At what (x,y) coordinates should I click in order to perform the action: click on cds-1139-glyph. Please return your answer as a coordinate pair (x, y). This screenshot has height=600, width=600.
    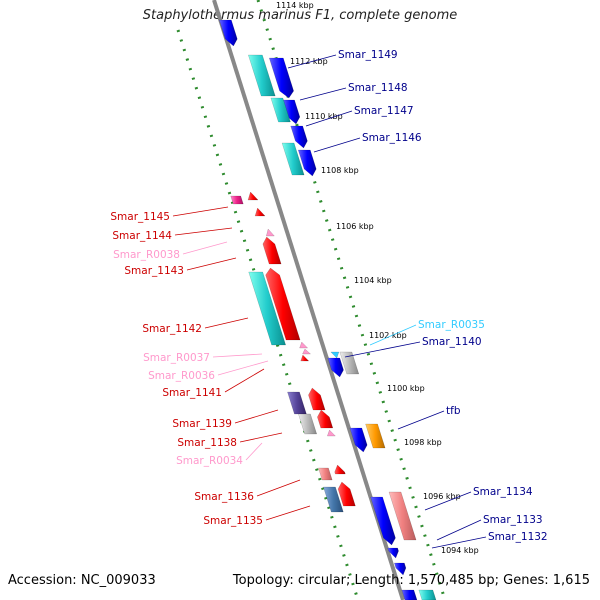
    Looking at the image, I should click on (317, 399).